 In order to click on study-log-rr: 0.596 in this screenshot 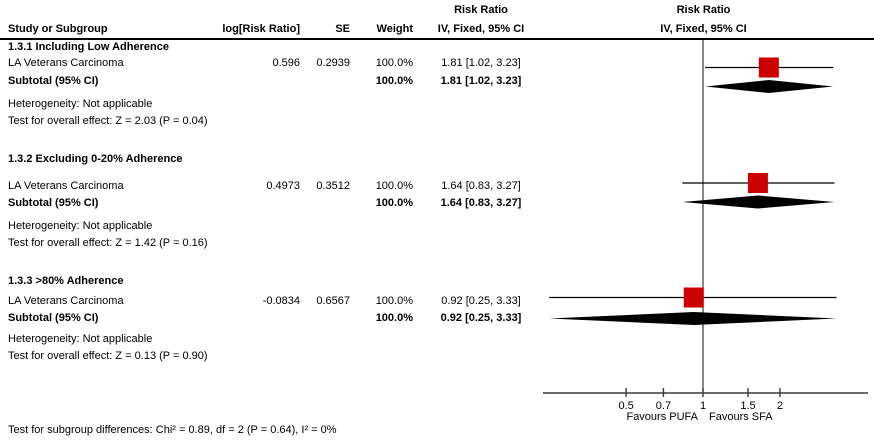, I will do `click(286, 63)`.